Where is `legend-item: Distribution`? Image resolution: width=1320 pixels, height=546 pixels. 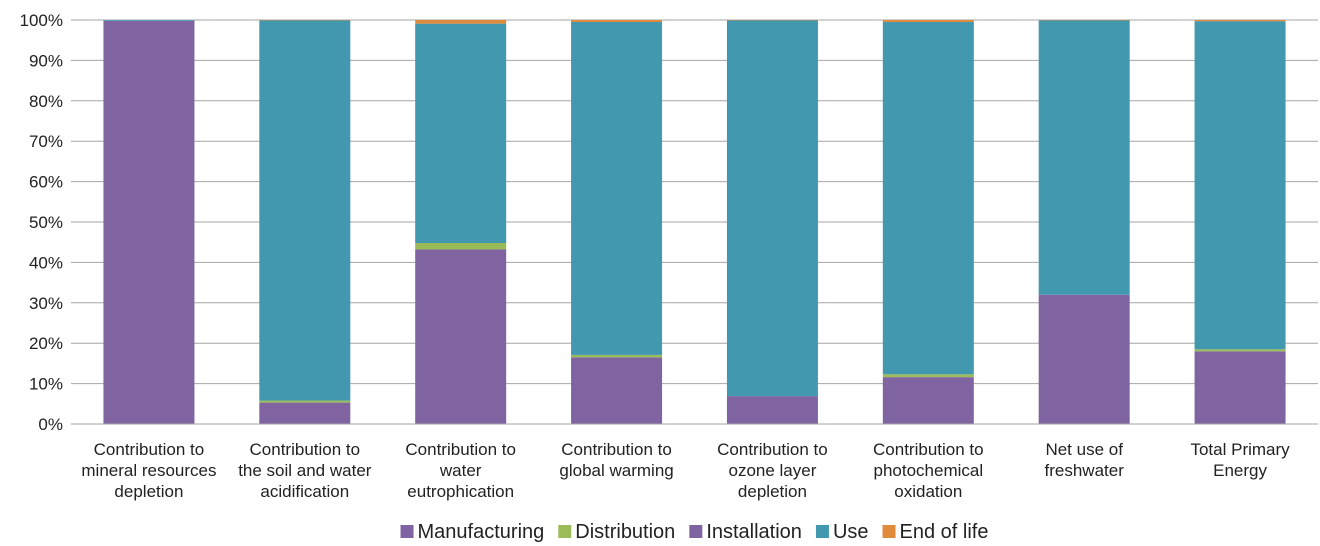 legend-item: Distribution is located at coordinates (616, 532).